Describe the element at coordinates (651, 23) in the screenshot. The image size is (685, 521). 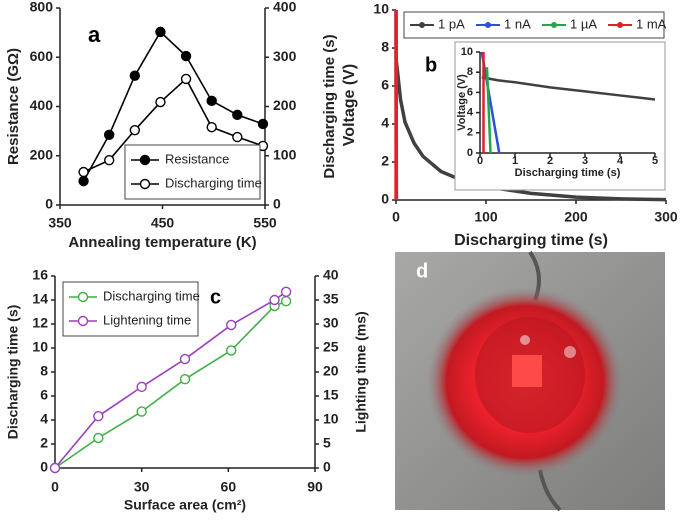
I see `legend-label: 1 mA` at that location.